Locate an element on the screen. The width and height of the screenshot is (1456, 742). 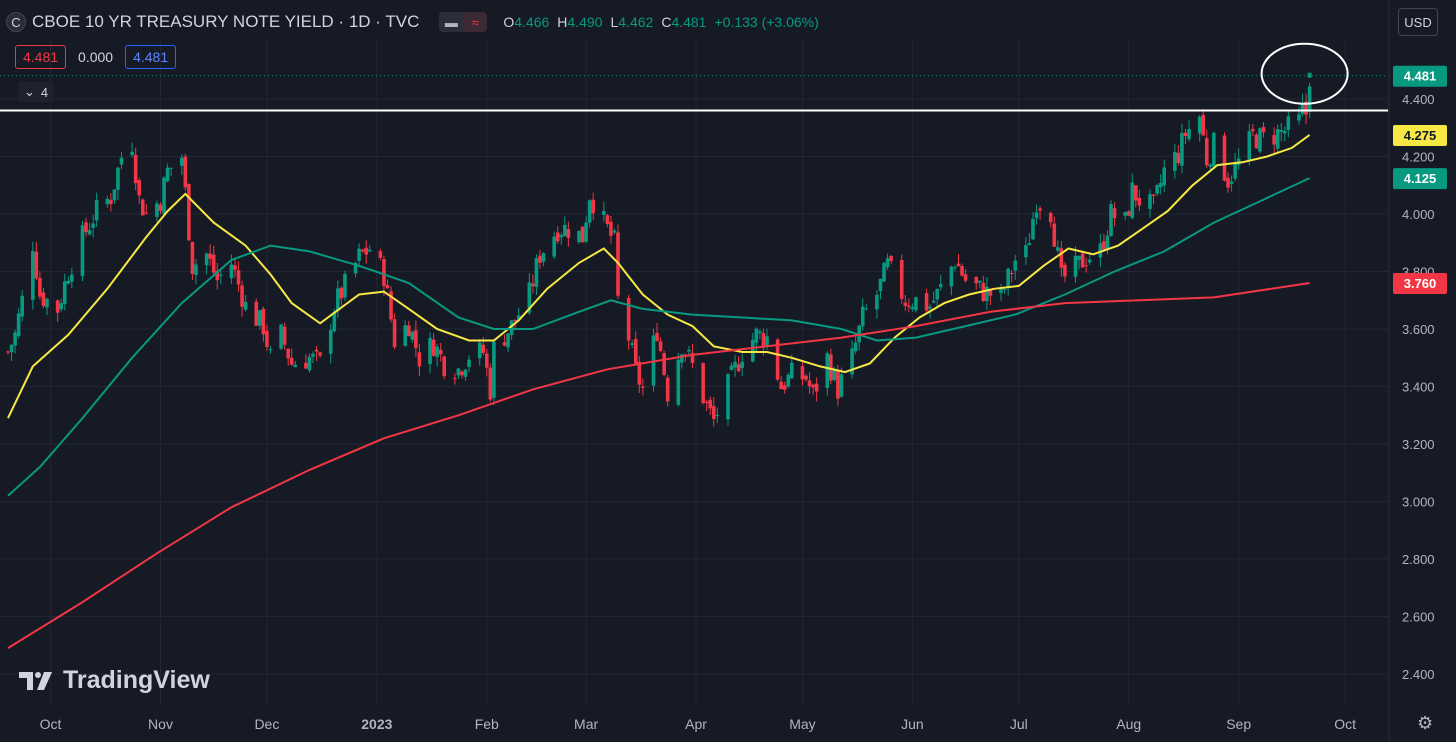
indicator-count: 4 is located at coordinates (44, 92).